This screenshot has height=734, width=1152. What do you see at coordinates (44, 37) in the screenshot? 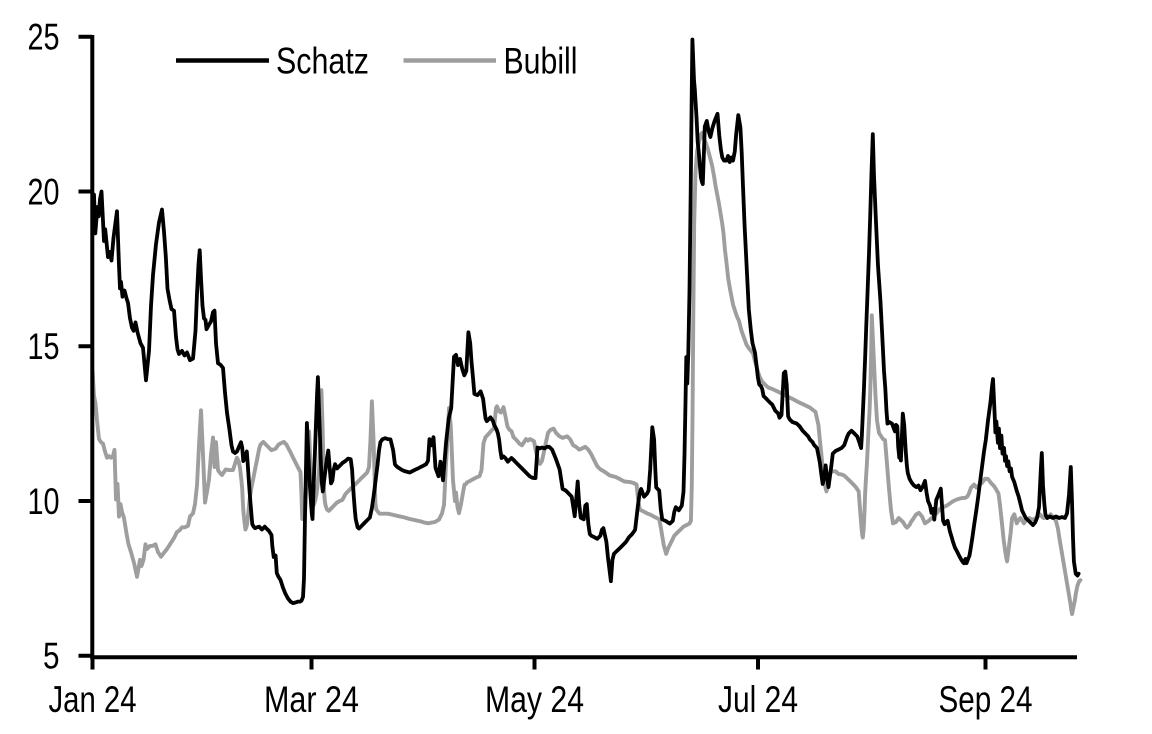
I see `svg-text: 25` at bounding box center [44, 37].